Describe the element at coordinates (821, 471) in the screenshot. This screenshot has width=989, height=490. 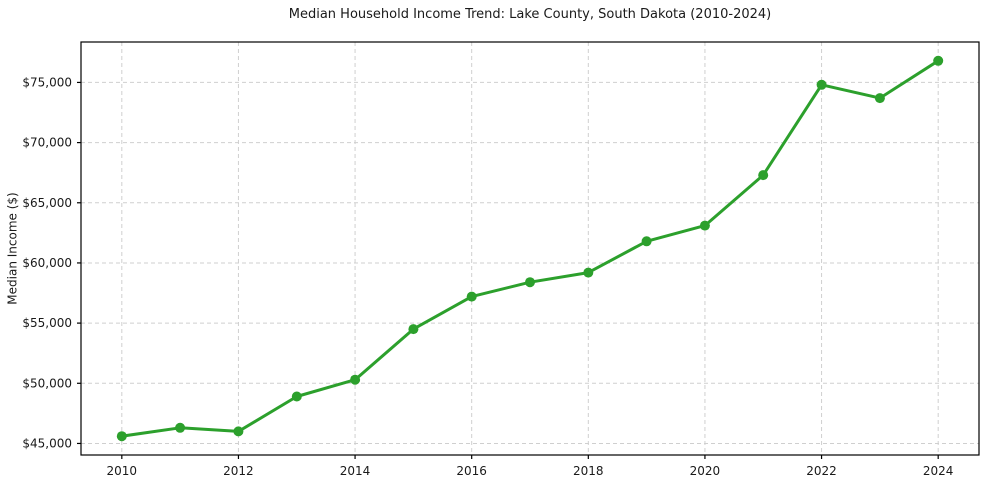
I see `x-tick-label: 2022` at that location.